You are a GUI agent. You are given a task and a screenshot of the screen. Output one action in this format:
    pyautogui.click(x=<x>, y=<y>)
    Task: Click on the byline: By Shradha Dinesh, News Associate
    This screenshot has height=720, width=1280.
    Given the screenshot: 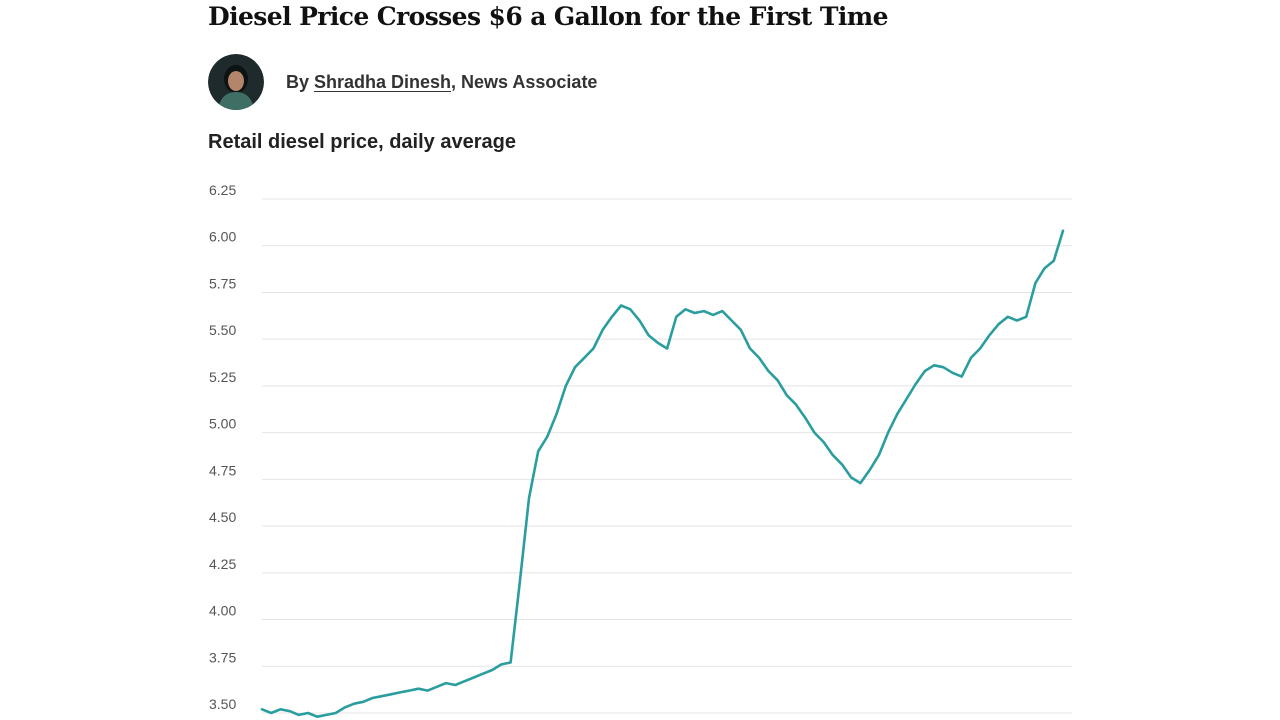 What is the action you would take?
    pyautogui.click(x=402, y=82)
    